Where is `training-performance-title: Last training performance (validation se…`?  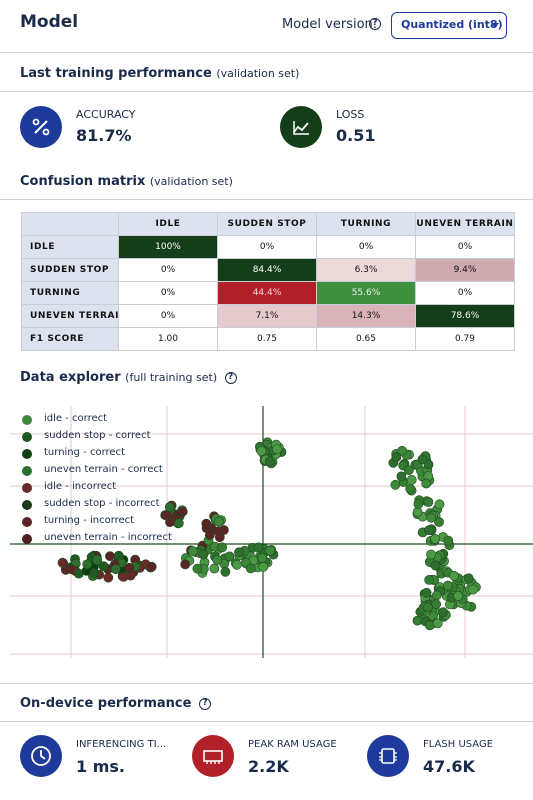
training-performance-title: Last training performance (validation se… is located at coordinates (159, 73).